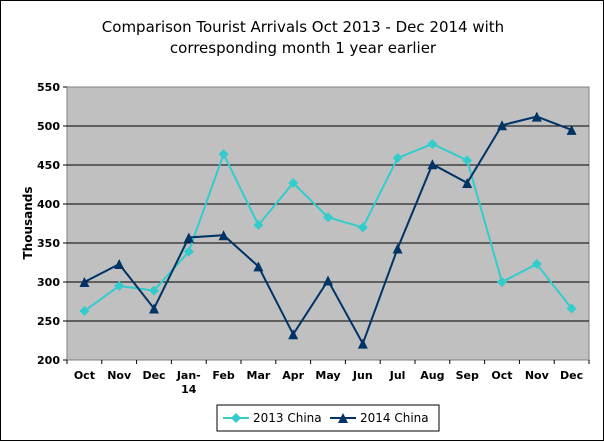  Describe the element at coordinates (501, 375) in the screenshot. I see `x-tick-label-12: Oct` at that location.